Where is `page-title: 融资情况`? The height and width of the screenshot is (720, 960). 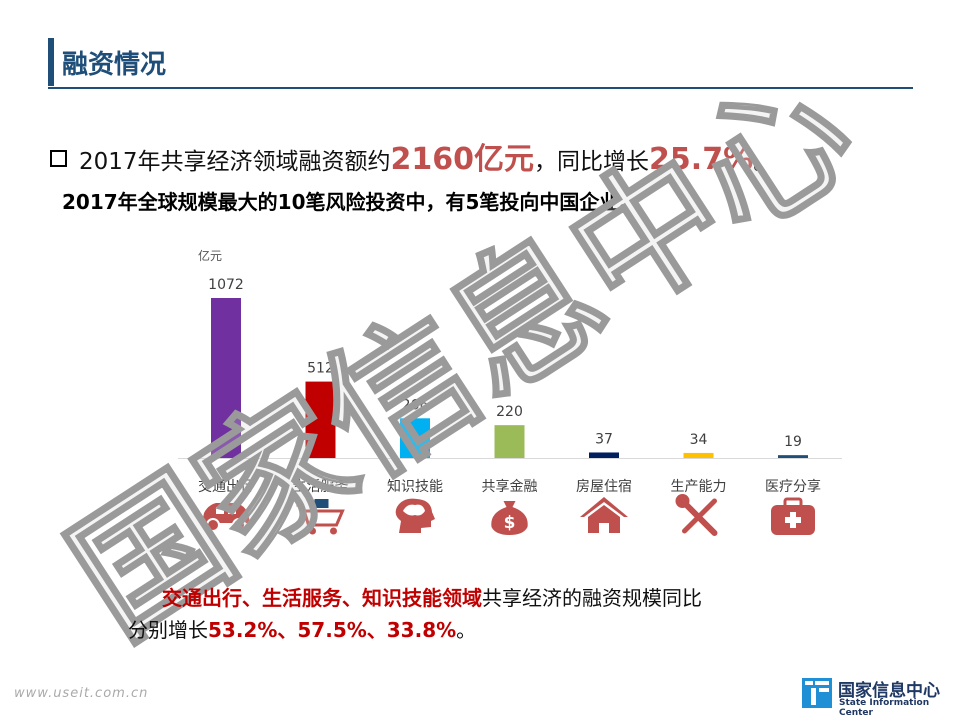
page-title: 融资情况 is located at coordinates (114, 65).